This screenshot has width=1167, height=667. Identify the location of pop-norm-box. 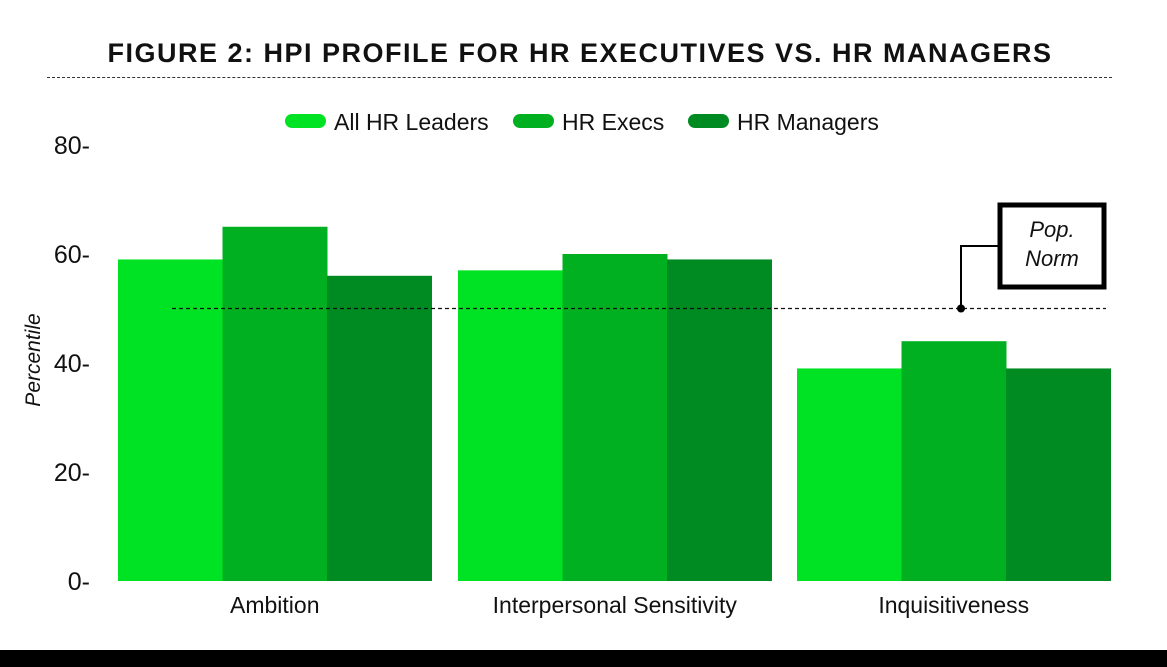
(1052, 246).